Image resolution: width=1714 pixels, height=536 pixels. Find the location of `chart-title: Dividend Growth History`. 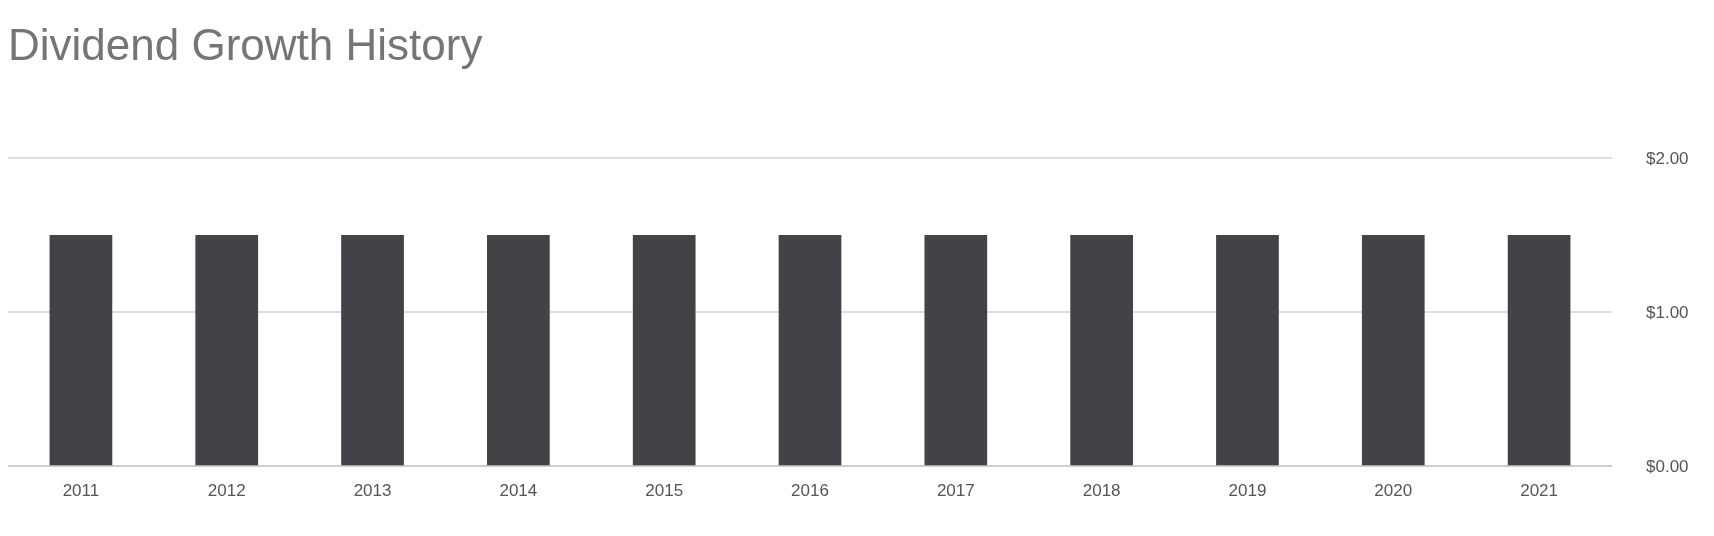

chart-title: Dividend Growth History is located at coordinates (245, 44).